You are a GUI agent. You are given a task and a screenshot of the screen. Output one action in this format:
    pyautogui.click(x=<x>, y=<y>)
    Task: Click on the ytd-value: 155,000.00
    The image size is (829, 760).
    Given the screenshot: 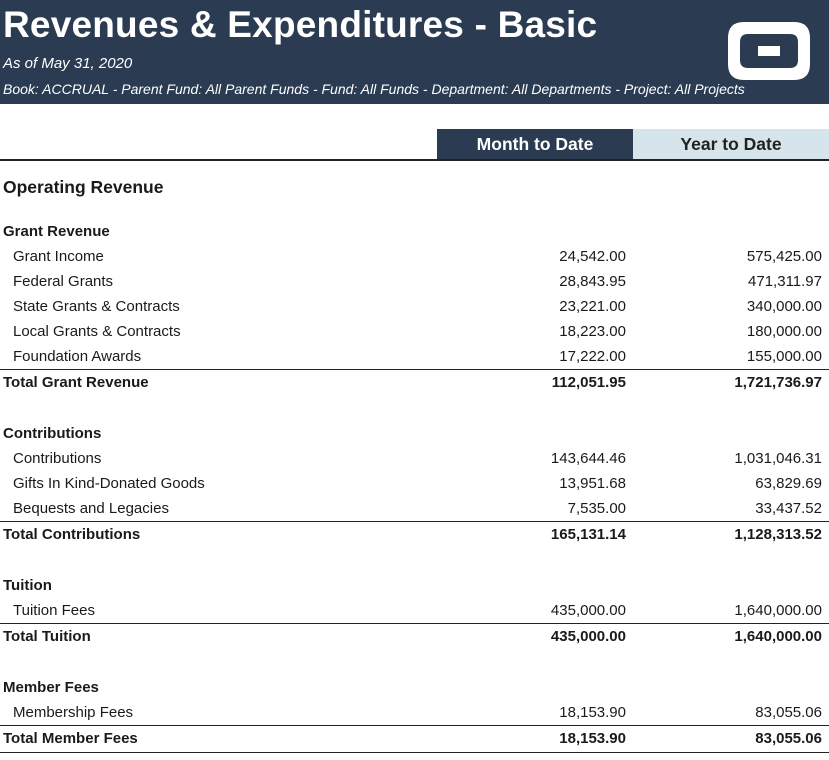 What is the action you would take?
    pyautogui.click(x=784, y=356)
    